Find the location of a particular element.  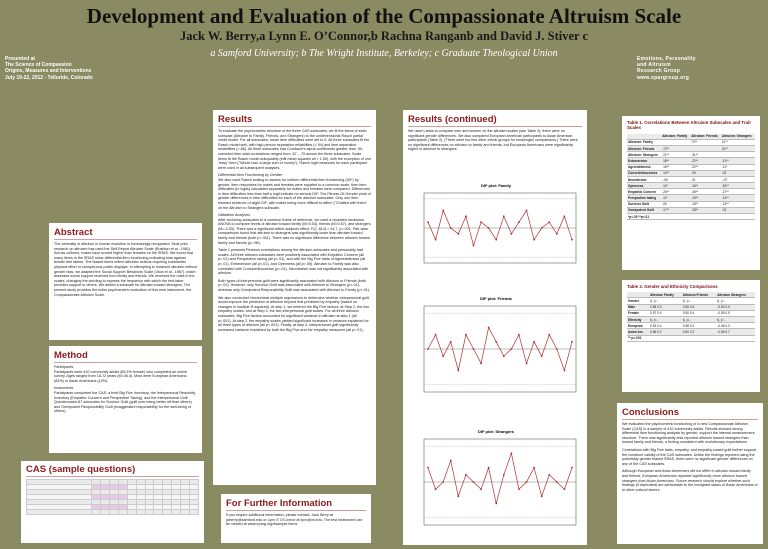

table-cell: Female is located at coordinates (638, 314).